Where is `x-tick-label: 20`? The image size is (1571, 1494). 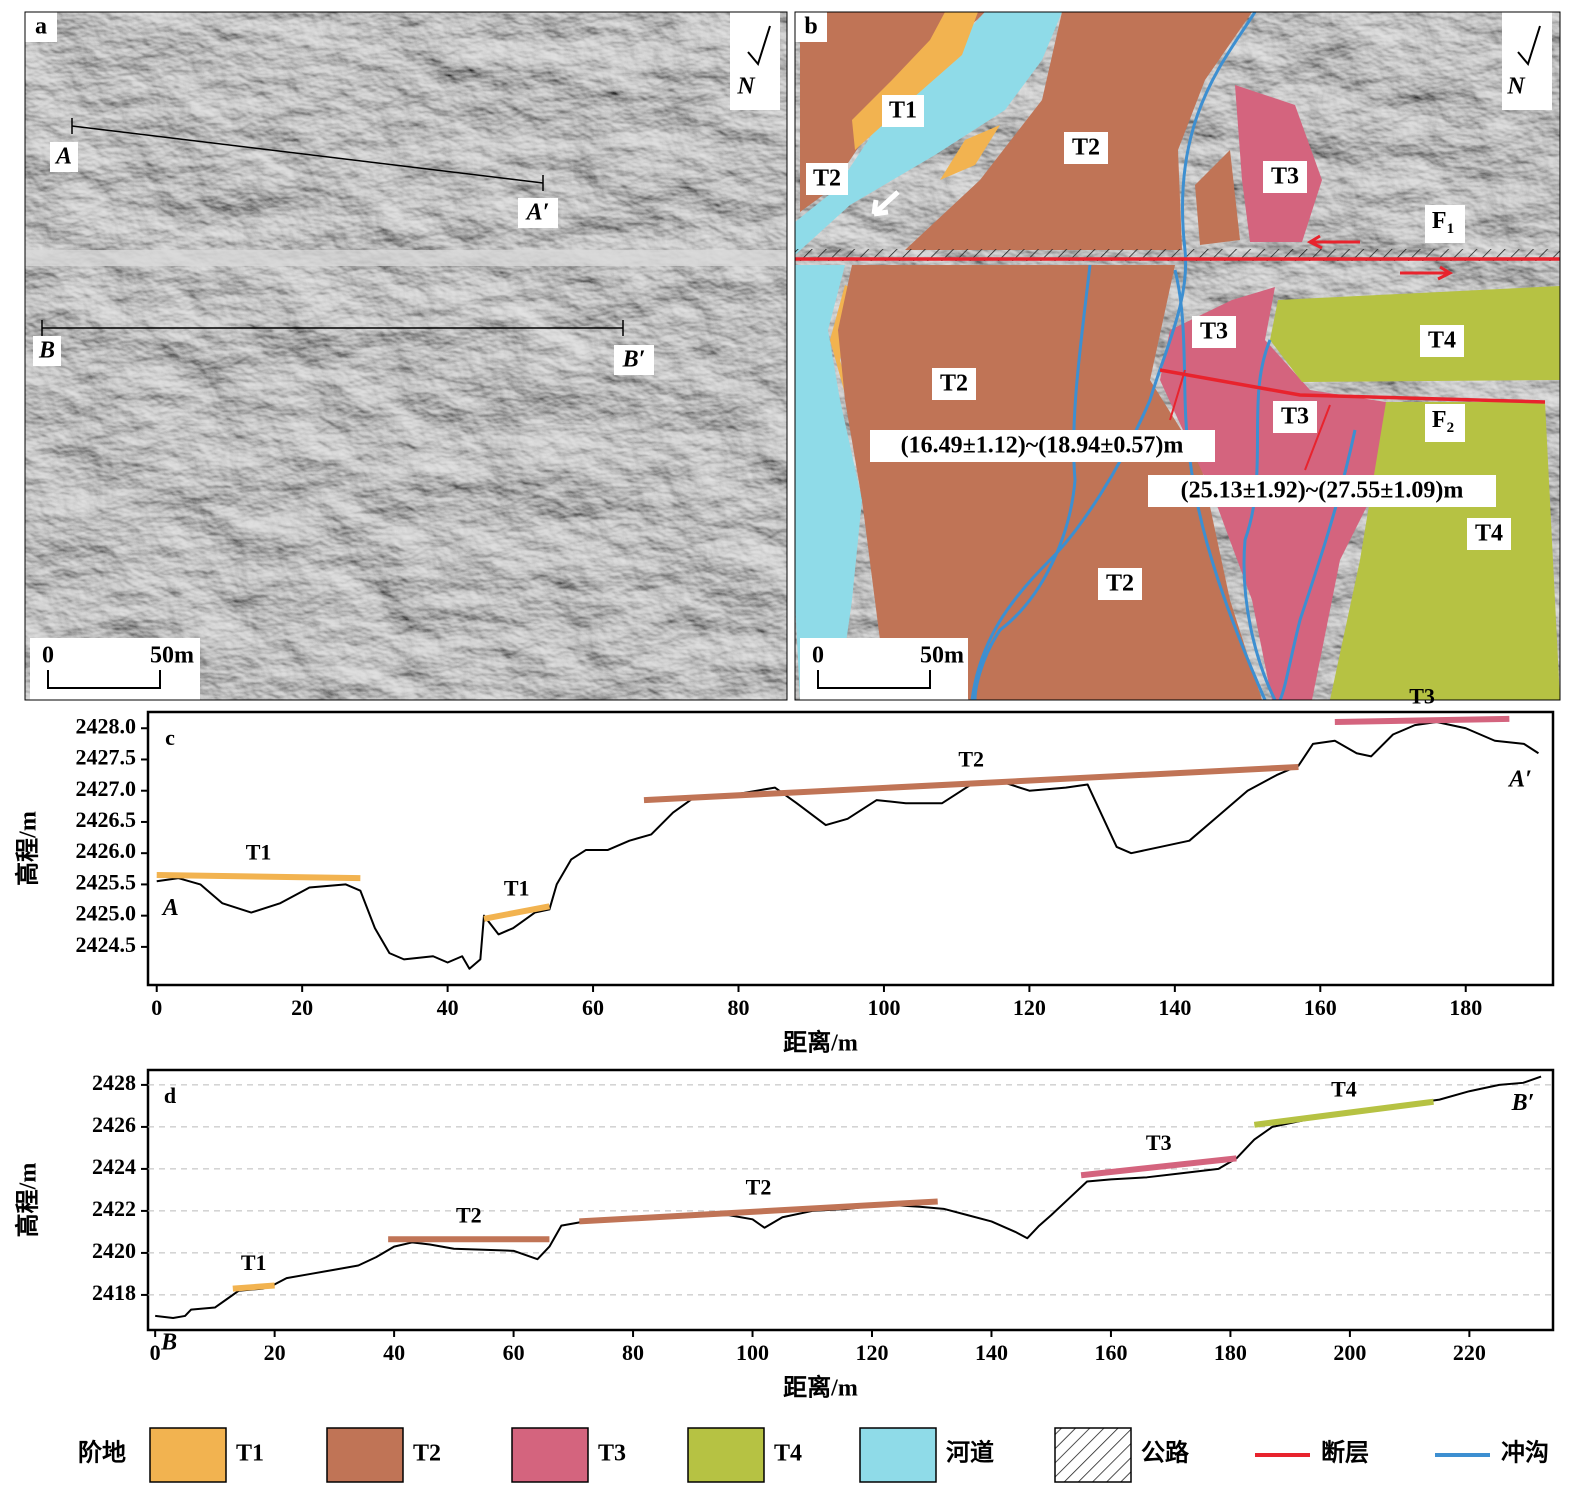 x-tick-label: 20 is located at coordinates (302, 1007).